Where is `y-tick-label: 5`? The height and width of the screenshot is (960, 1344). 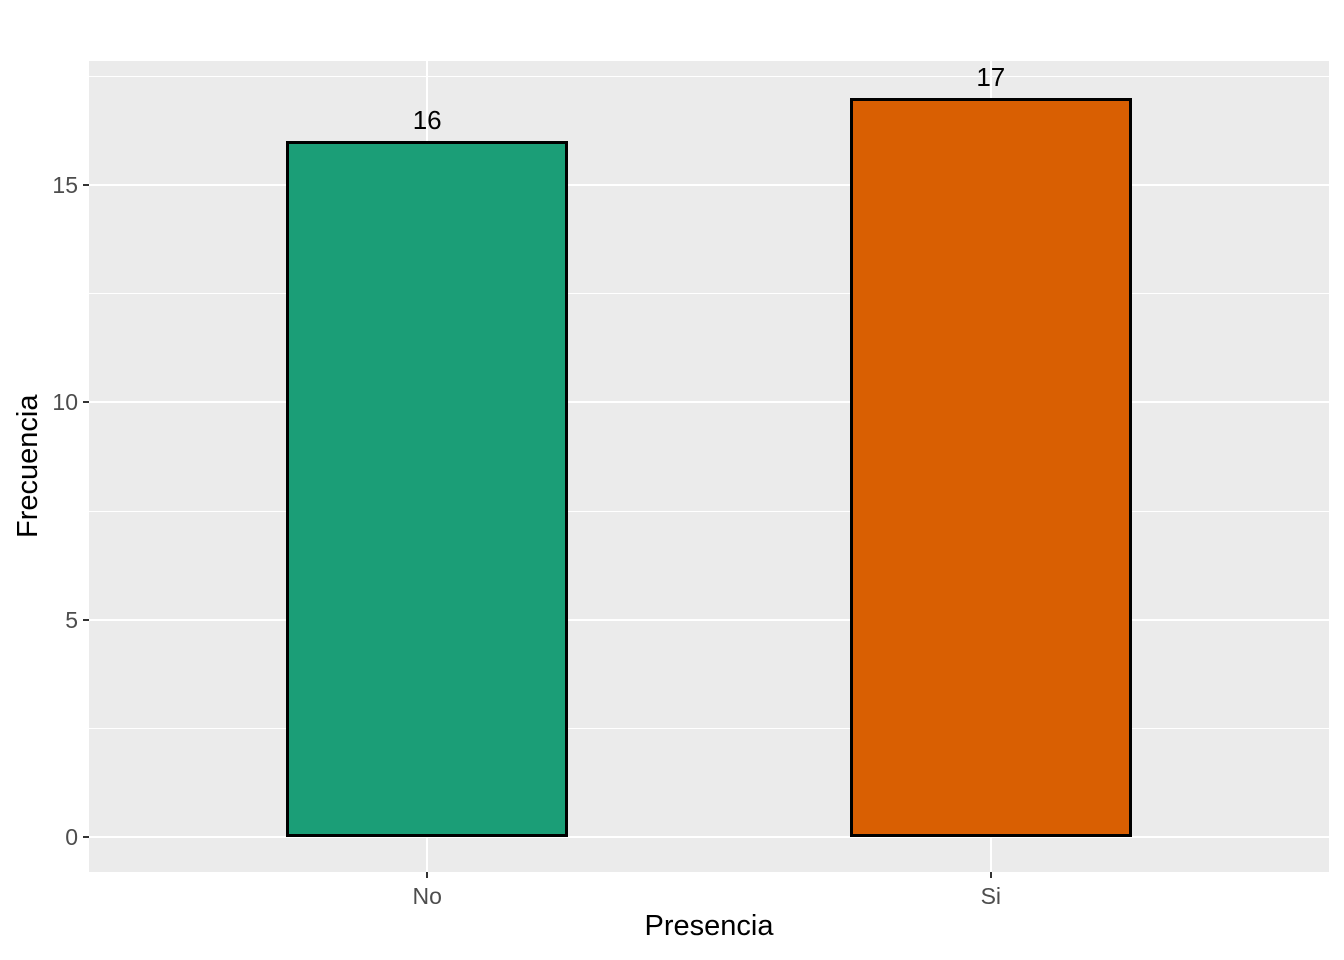
y-tick-label: 5 is located at coordinates (71, 619).